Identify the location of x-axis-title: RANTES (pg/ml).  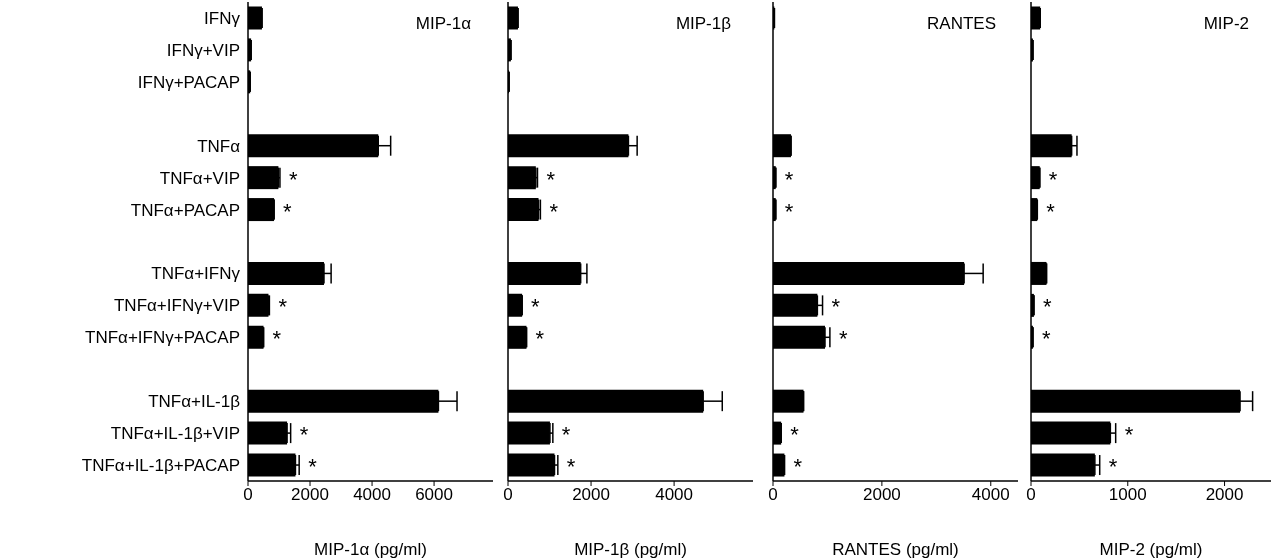
(895, 549).